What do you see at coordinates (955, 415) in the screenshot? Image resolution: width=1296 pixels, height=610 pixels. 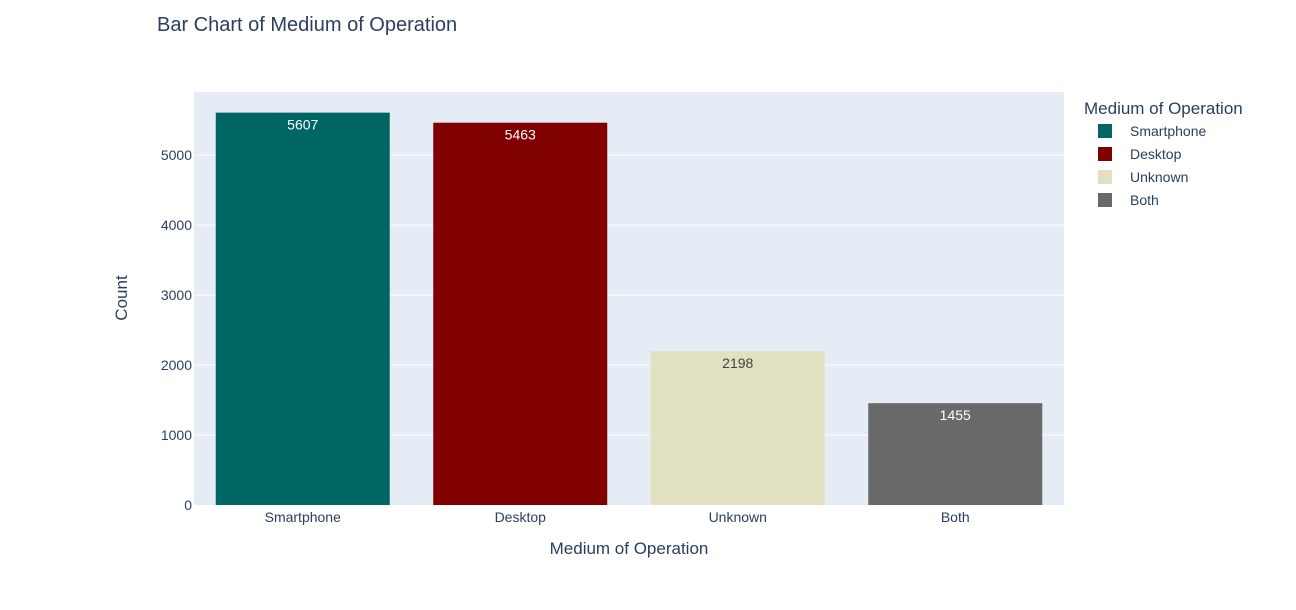 I see `bar-value-label: 1455` at bounding box center [955, 415].